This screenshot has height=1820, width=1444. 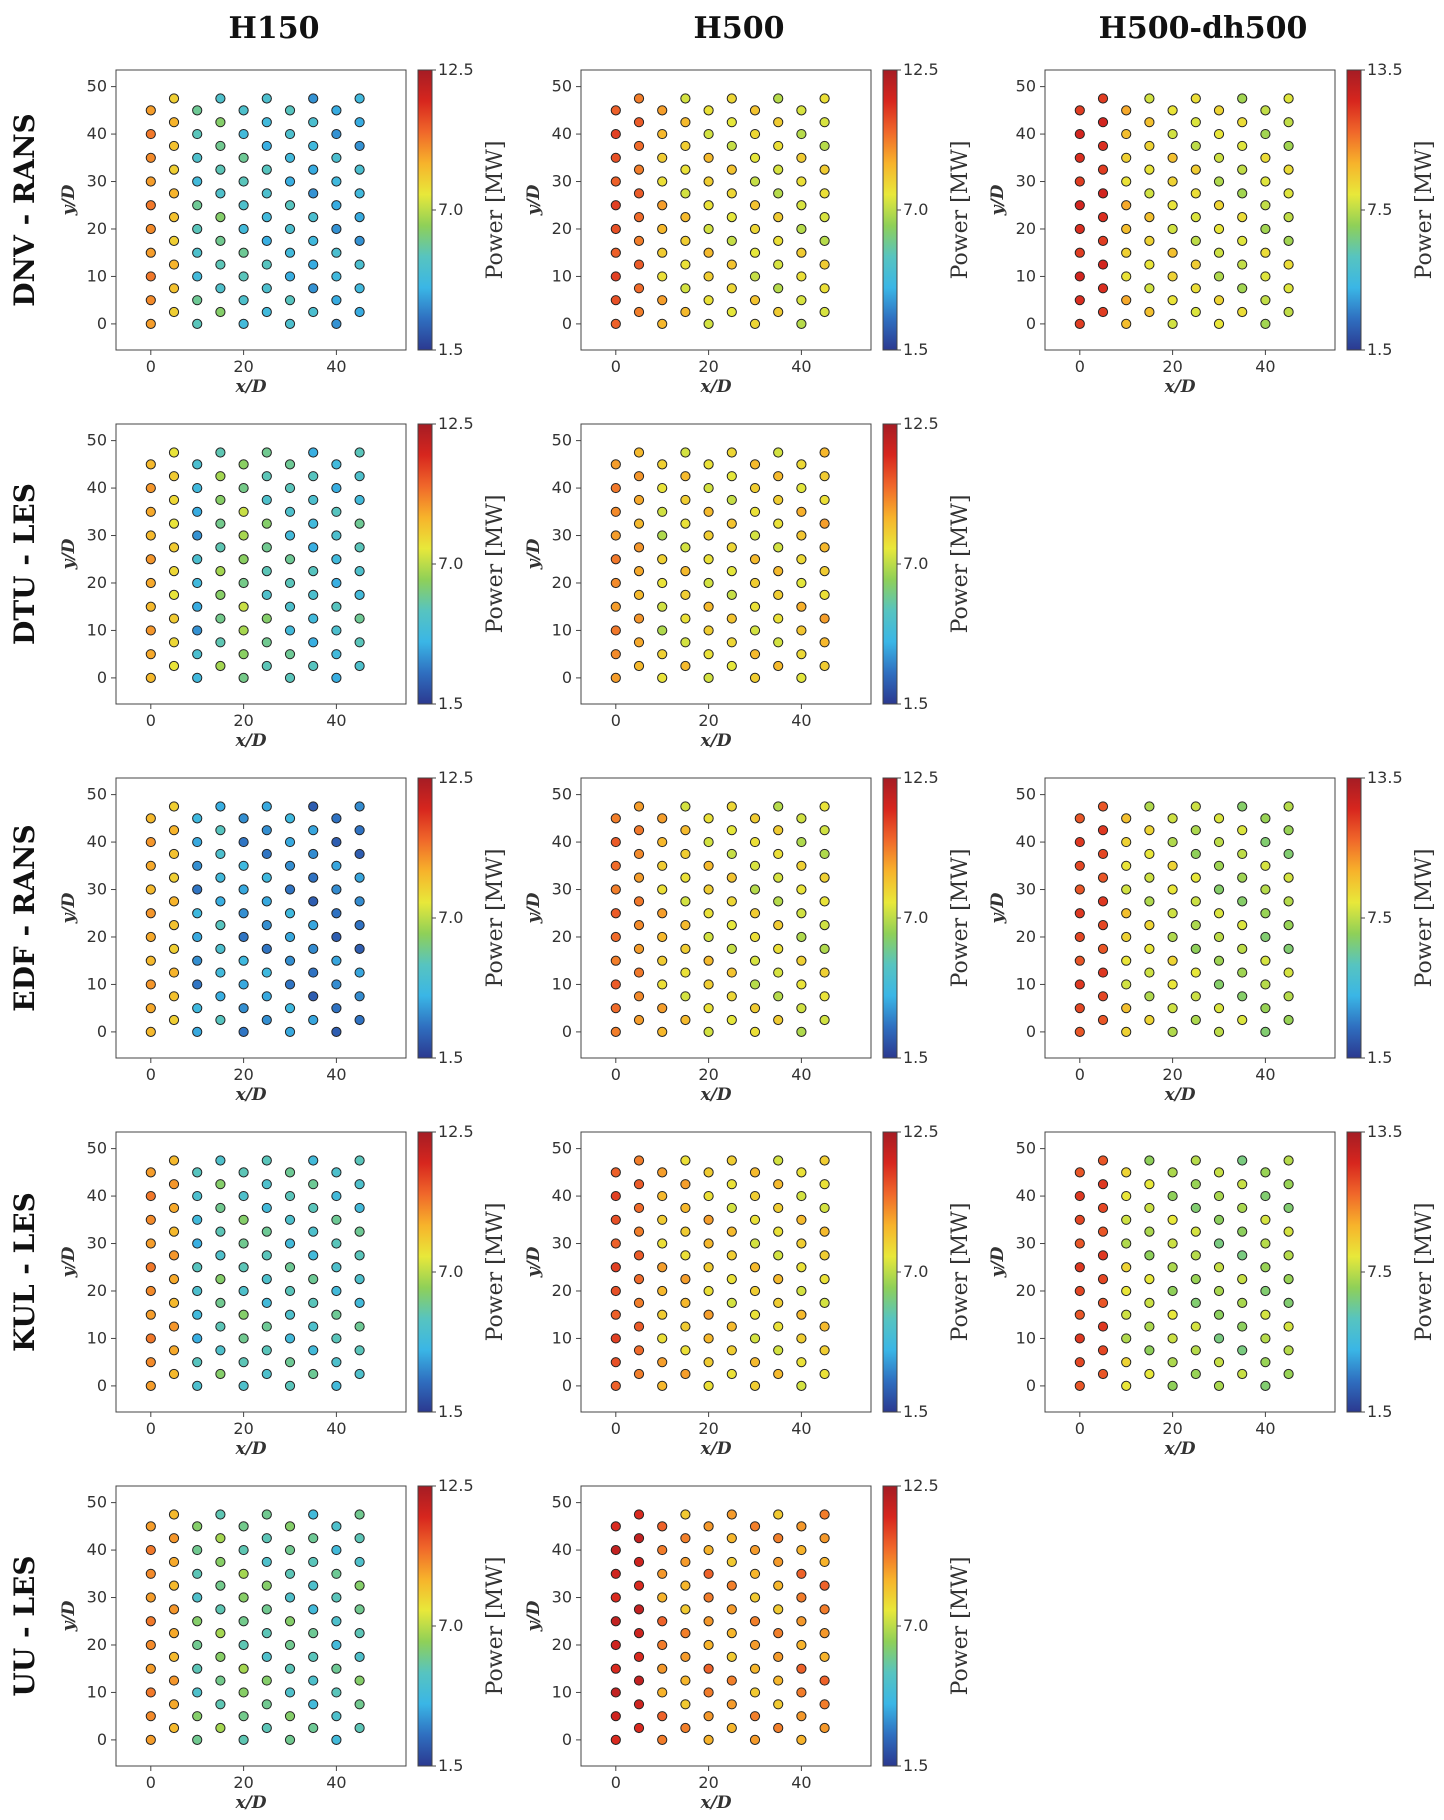 I want to click on y-tick-label: 0, so click(x=567, y=1385).